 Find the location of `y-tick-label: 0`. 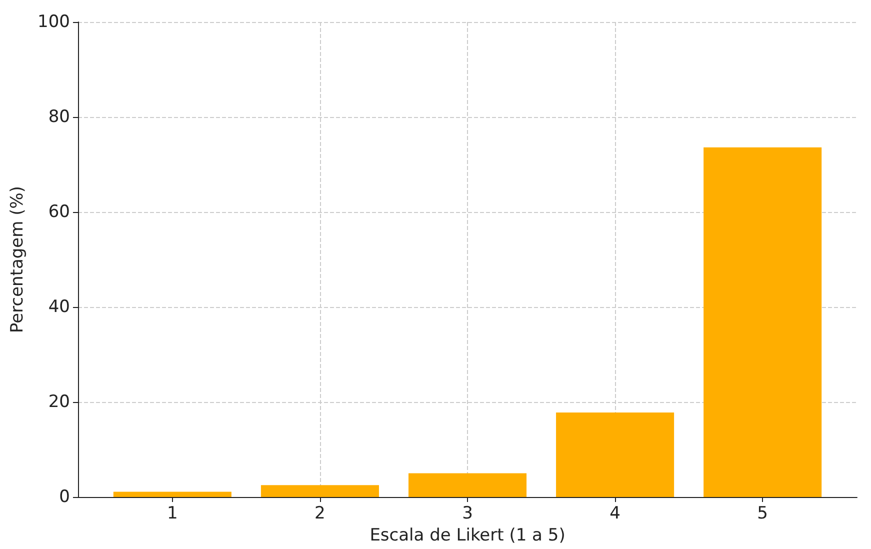

y-tick-label: 0 is located at coordinates (64, 497).